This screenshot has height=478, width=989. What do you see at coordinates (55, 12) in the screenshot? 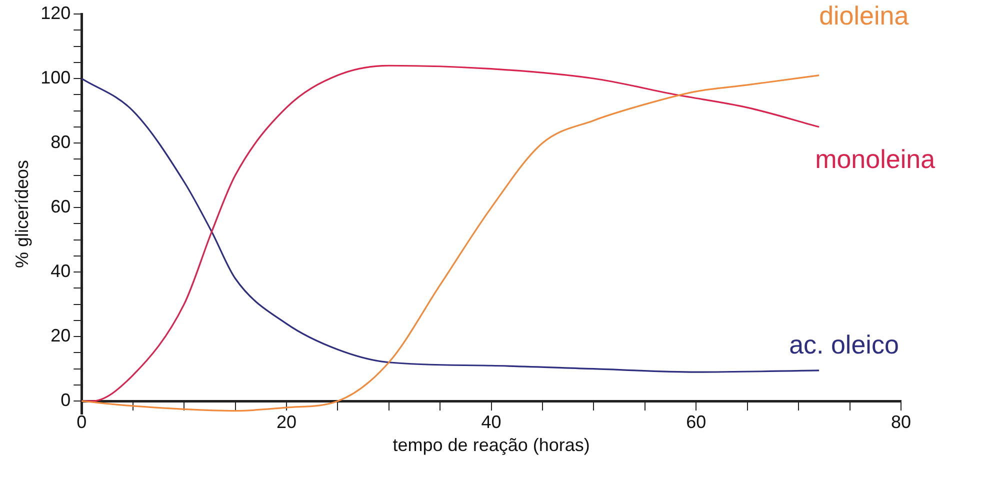
I see `y-tick-label: 120` at bounding box center [55, 12].